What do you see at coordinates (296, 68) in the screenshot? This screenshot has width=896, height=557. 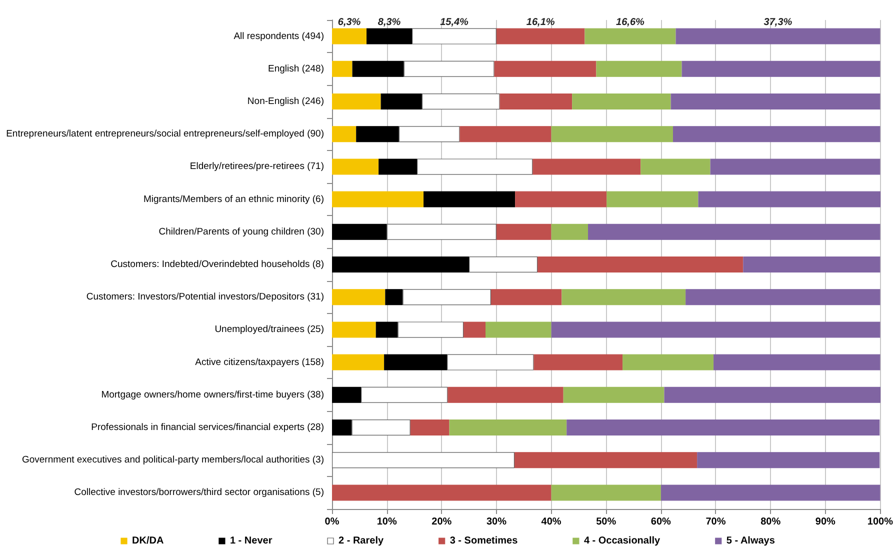 I see `y-tick-label: English (248)` at bounding box center [296, 68].